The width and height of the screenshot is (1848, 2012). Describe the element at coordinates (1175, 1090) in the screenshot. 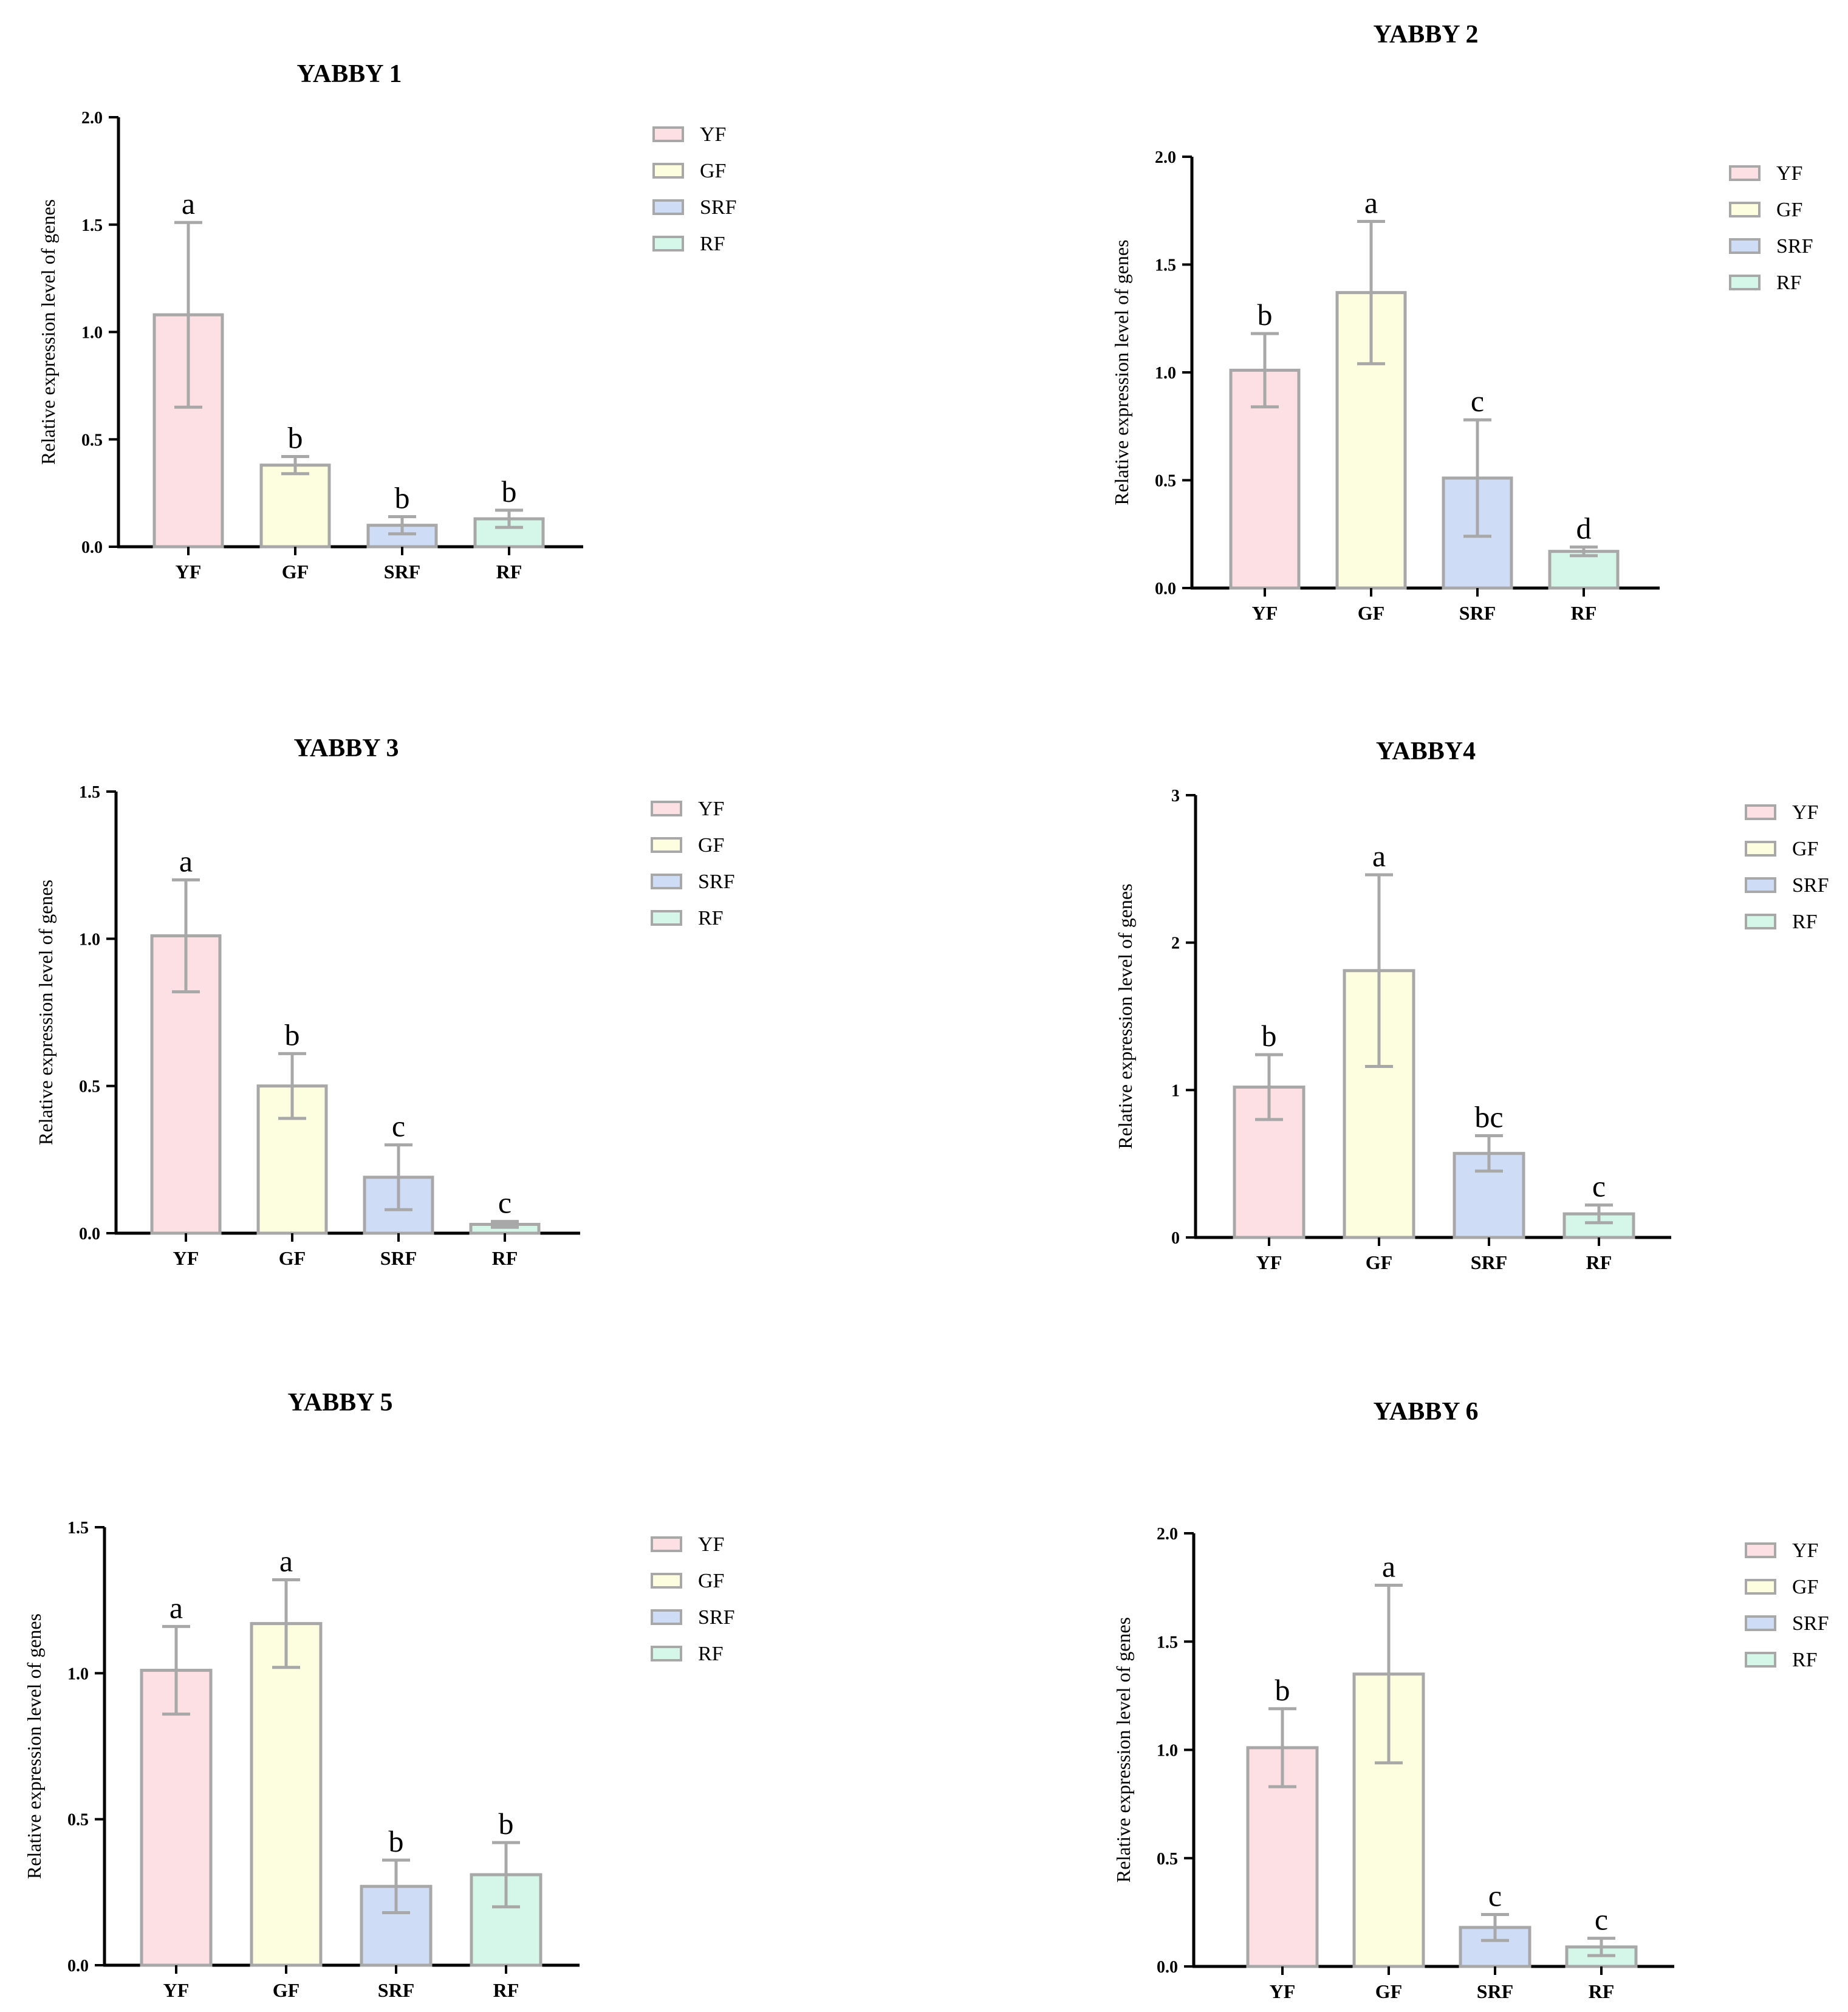

I see `y-tick-label: 1` at that location.